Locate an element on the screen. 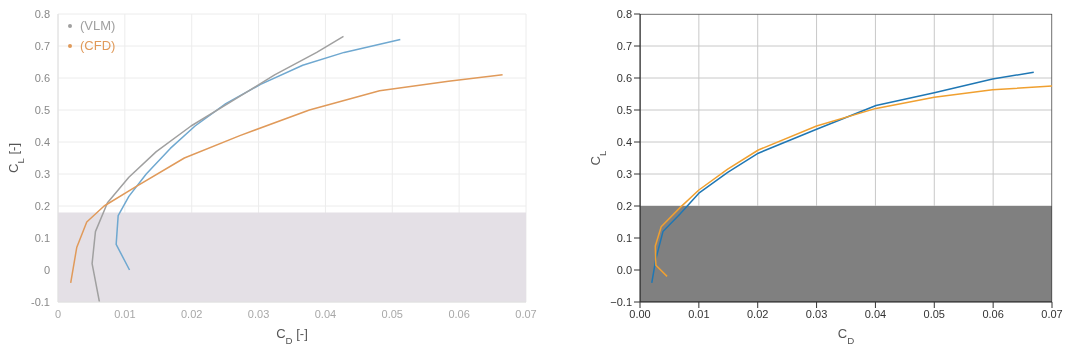 Image resolution: width=1075 pixels, height=354 pixels. y-tick-label: 0 is located at coordinates (46, 269).